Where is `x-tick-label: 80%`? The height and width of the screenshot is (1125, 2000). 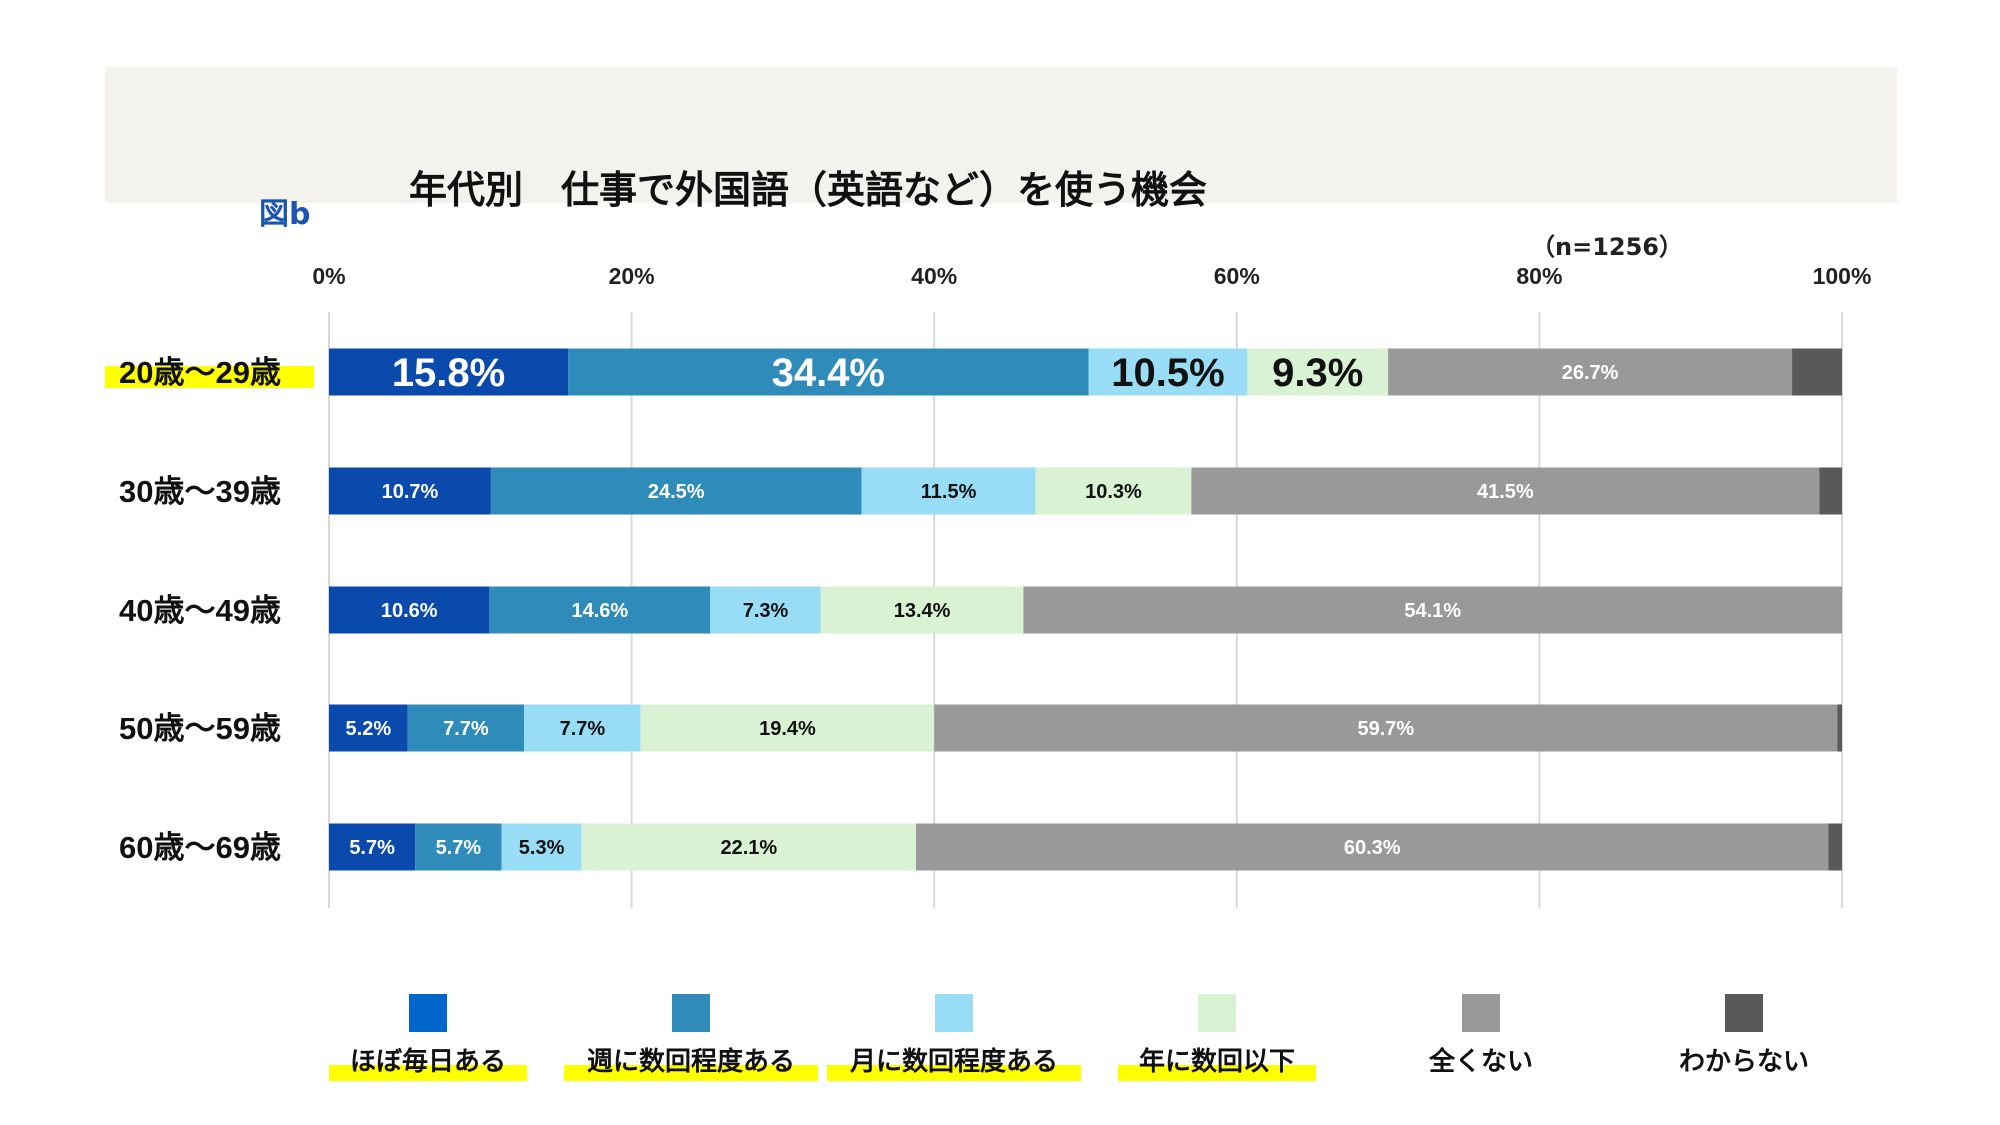
x-tick-label: 80% is located at coordinates (1539, 276).